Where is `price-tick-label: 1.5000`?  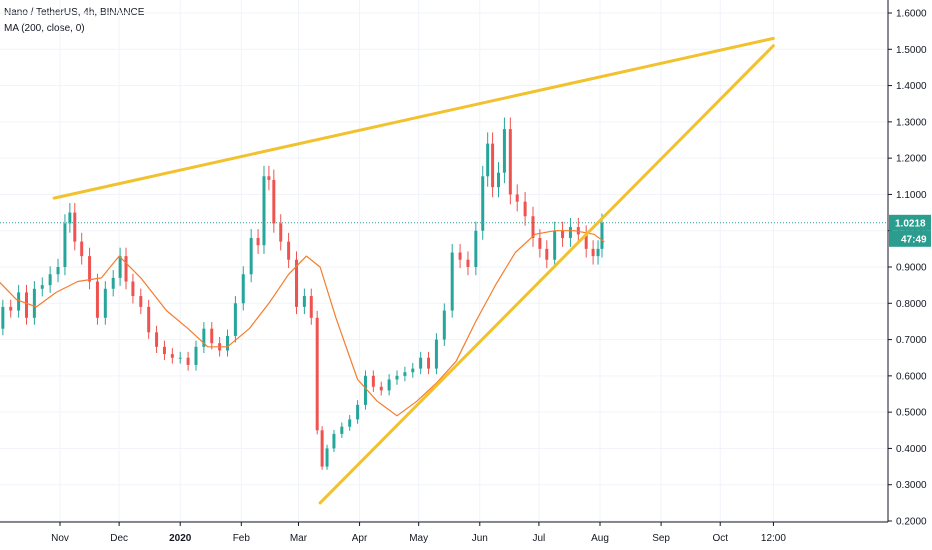 price-tick-label: 1.5000 is located at coordinates (911, 50).